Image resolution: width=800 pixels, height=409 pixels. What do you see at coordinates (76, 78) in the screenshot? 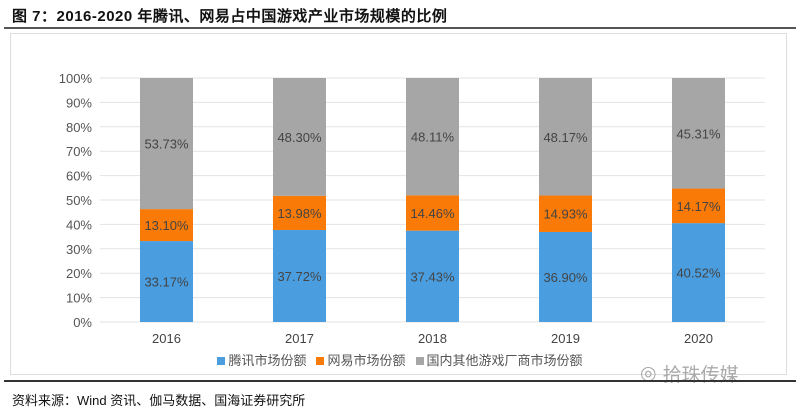
I see `y-tick-label: 100%` at bounding box center [76, 78].